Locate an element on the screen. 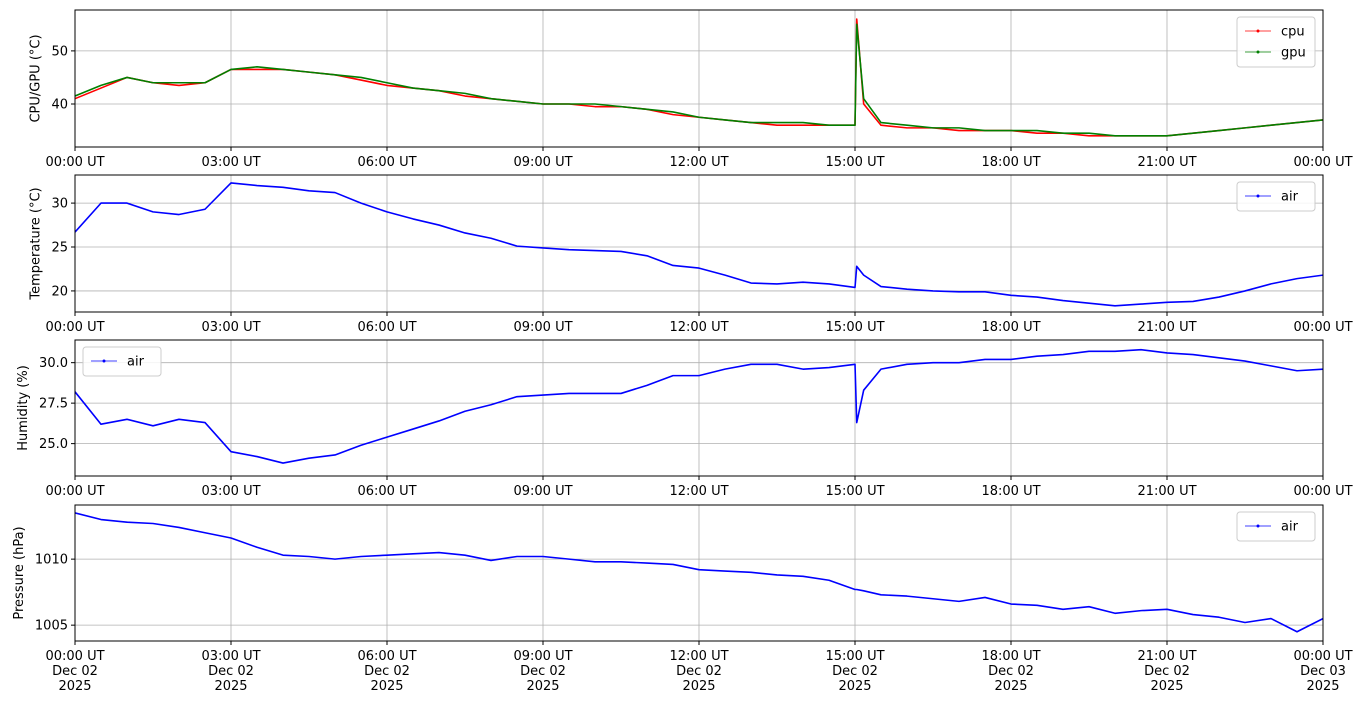 Image resolution: width=1364 pixels, height=707 pixels. x-tick-label: 18:00 UT Dec 02 2025 is located at coordinates (1010, 671).